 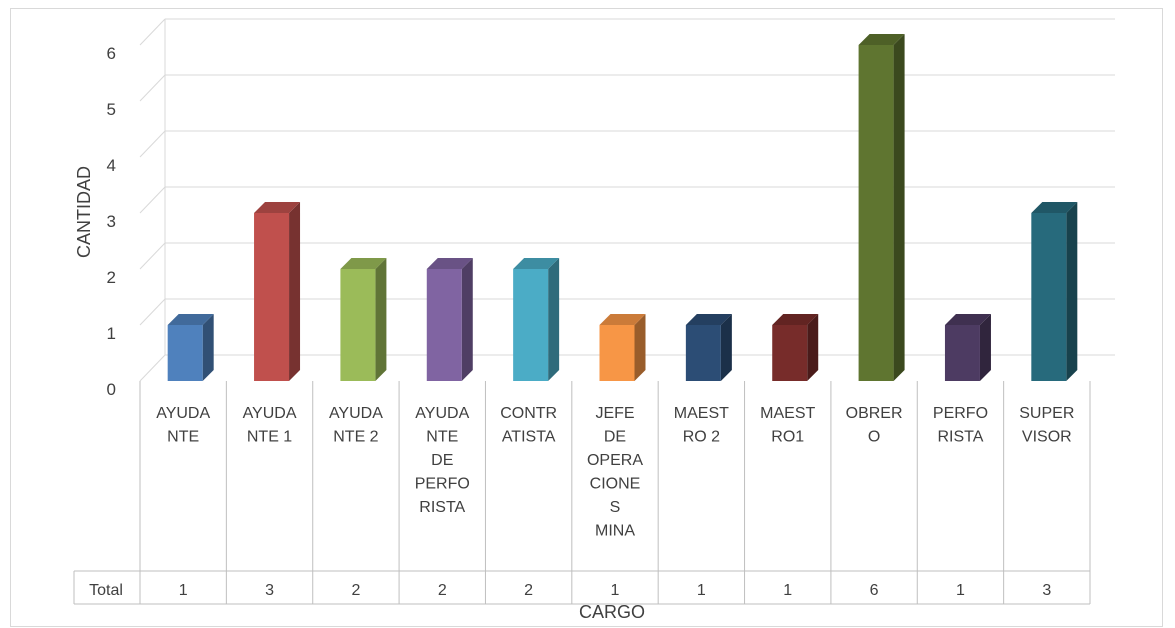 I want to click on y-tick-label: 4, so click(x=111, y=165).